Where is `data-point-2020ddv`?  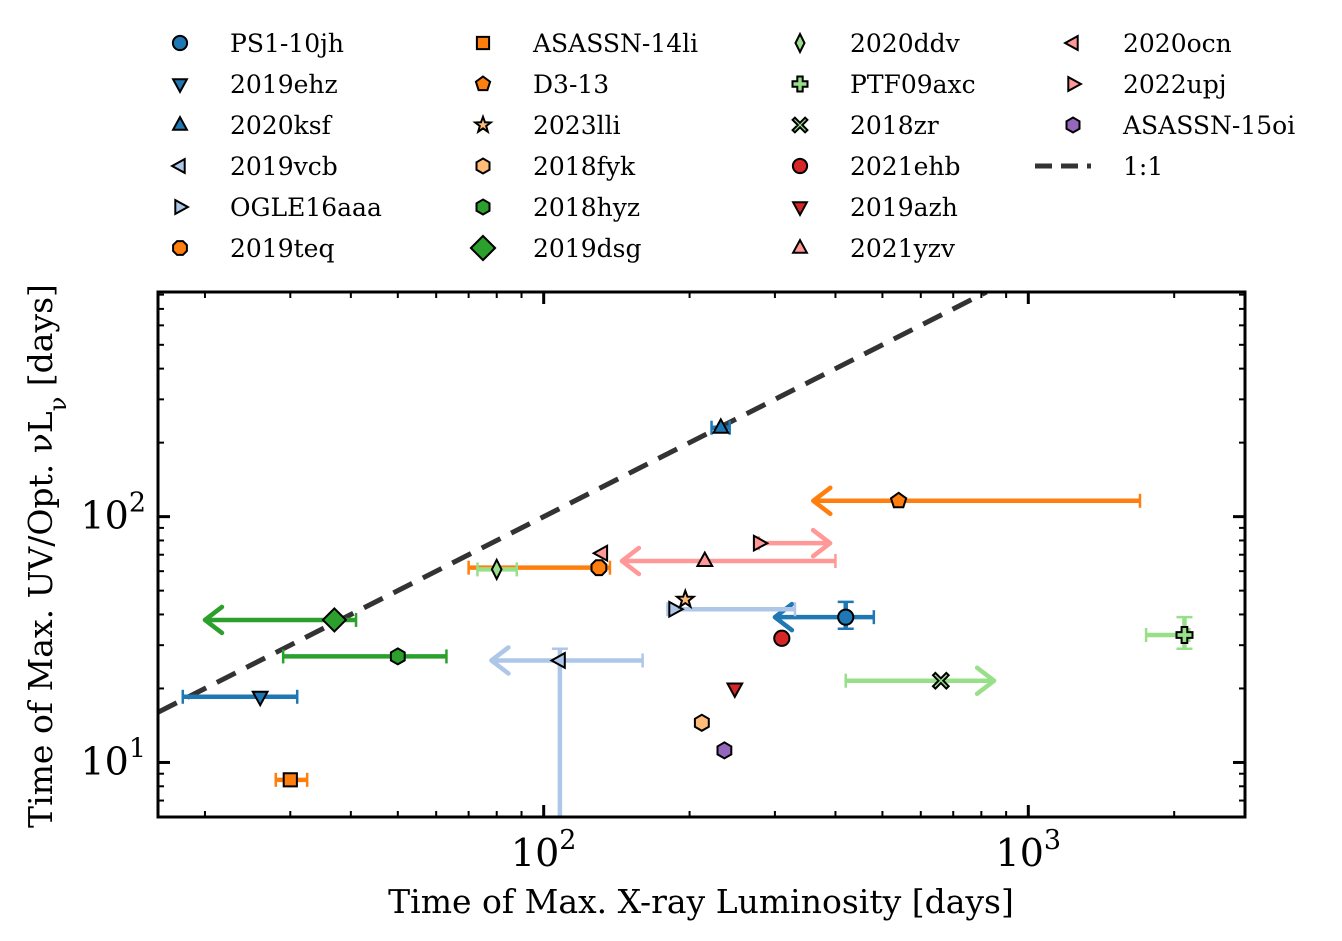 data-point-2020ddv is located at coordinates (496, 569).